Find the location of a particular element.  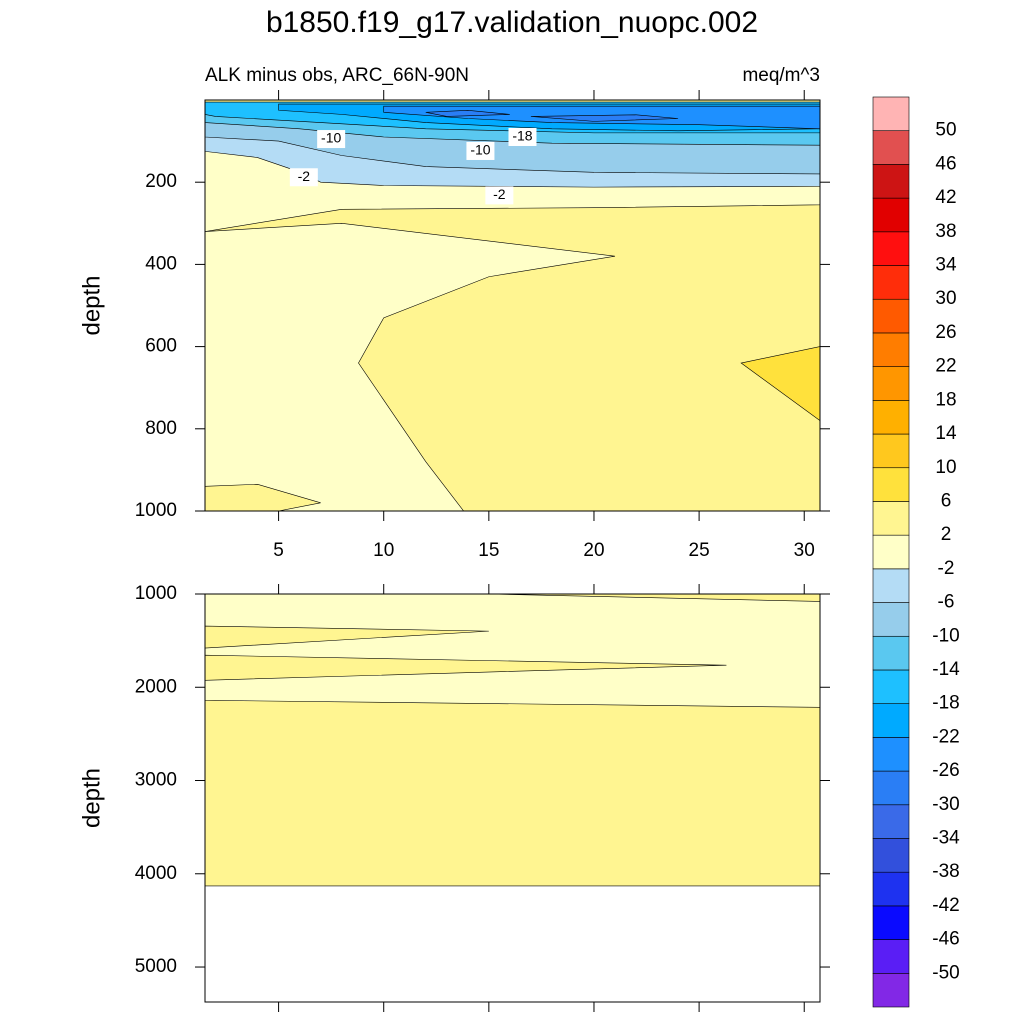

chart-title: b1850.f19_g17.validation_nuopc.002 is located at coordinates (512, 22).